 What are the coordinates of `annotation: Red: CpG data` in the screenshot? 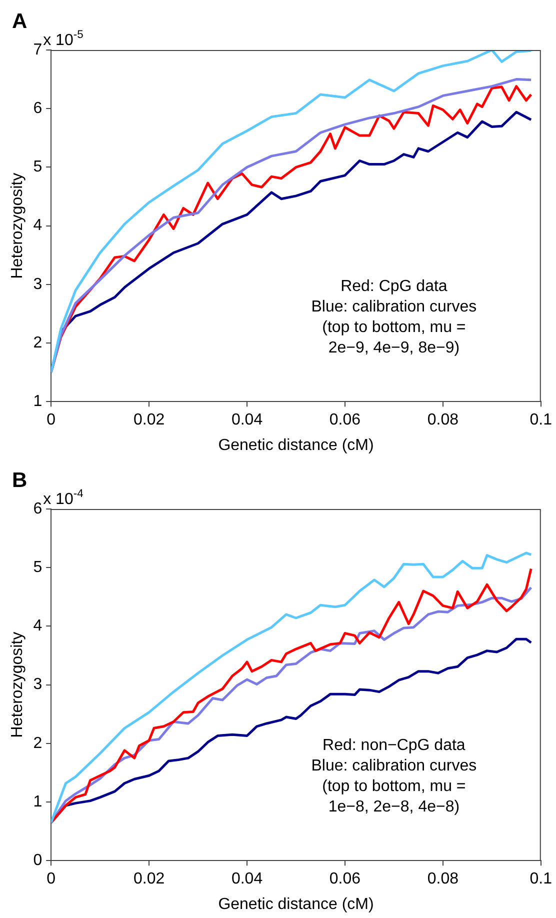 It's located at (394, 286).